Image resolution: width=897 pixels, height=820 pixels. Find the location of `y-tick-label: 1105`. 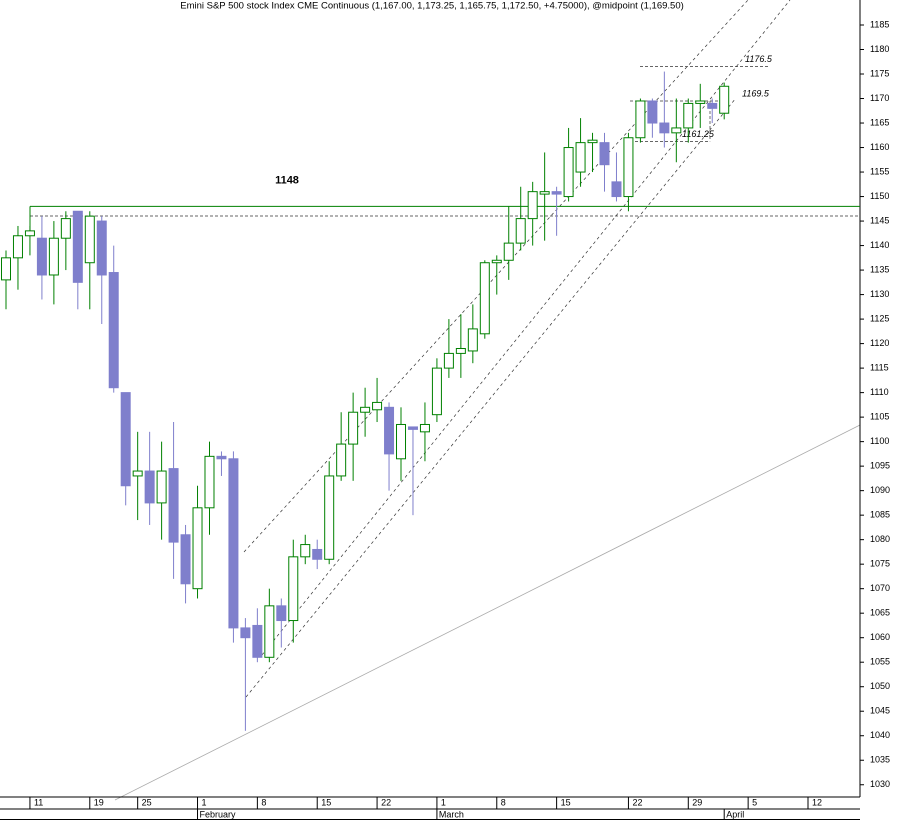

y-tick-label: 1105 is located at coordinates (879, 417).